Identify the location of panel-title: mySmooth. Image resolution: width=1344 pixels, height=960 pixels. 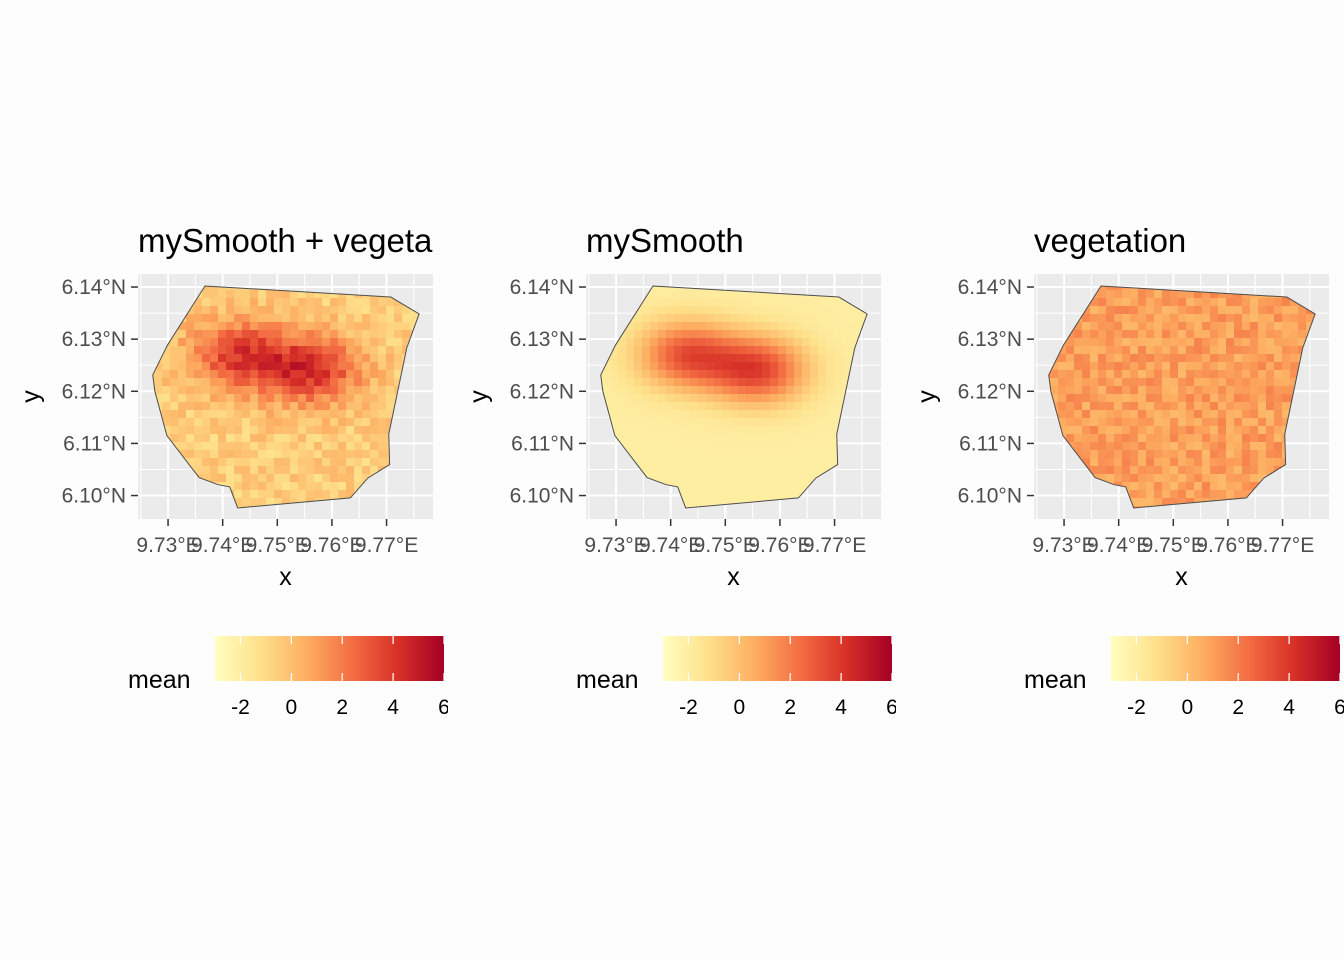
(665, 240).